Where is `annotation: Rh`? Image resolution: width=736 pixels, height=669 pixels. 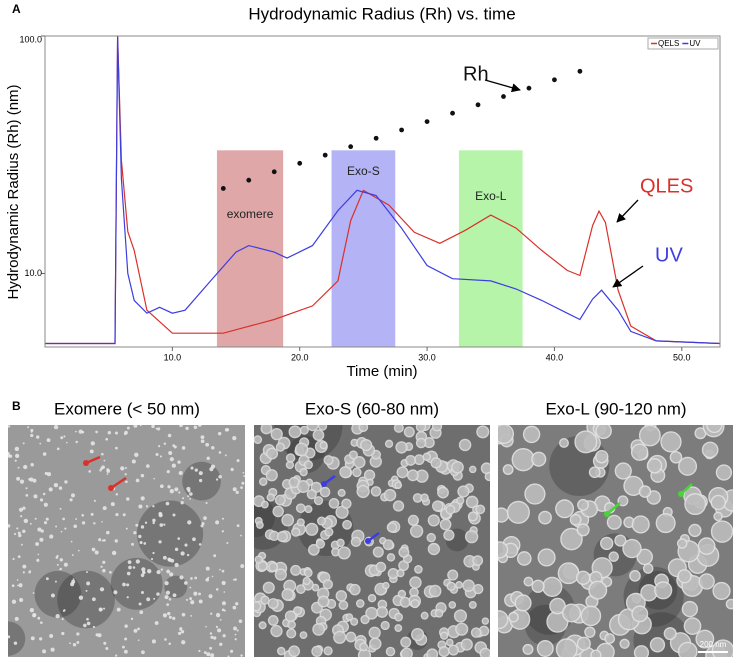 annotation: Rh is located at coordinates (476, 74).